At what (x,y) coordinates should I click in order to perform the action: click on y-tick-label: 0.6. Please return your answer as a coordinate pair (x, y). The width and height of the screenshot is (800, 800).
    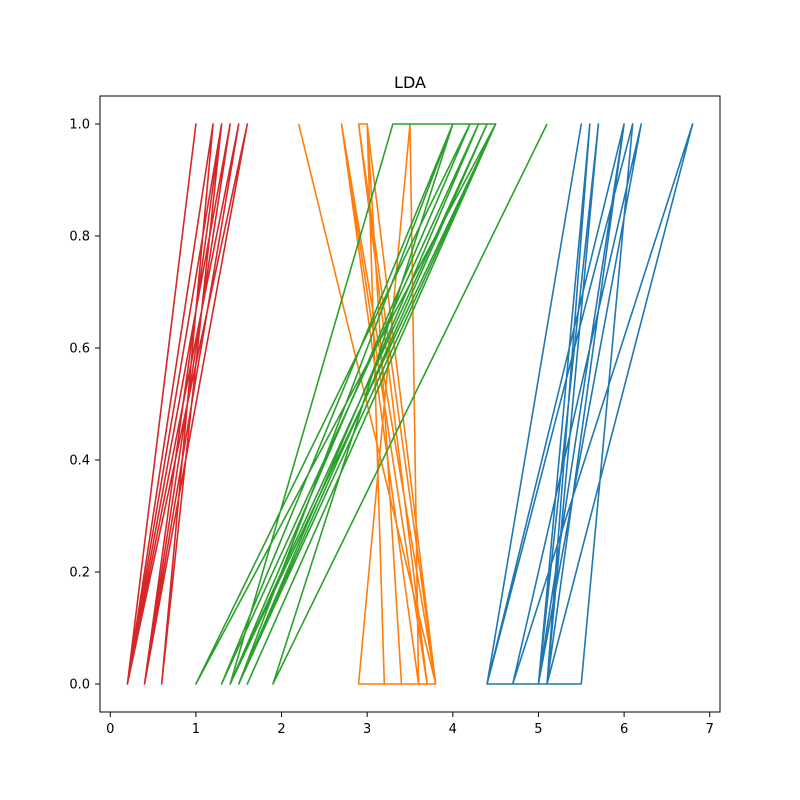
    Looking at the image, I should click on (79, 349).